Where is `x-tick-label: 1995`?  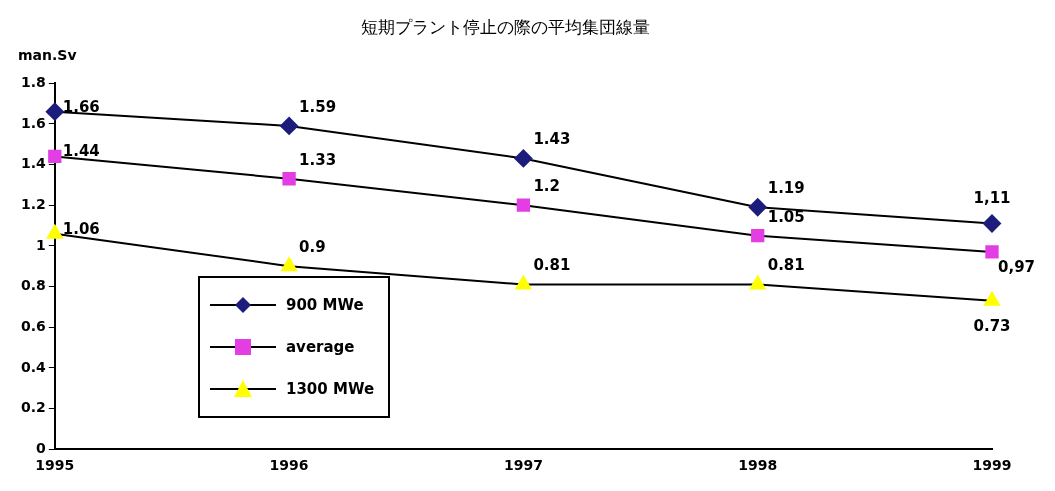 x-tick-label: 1995 is located at coordinates (55, 465).